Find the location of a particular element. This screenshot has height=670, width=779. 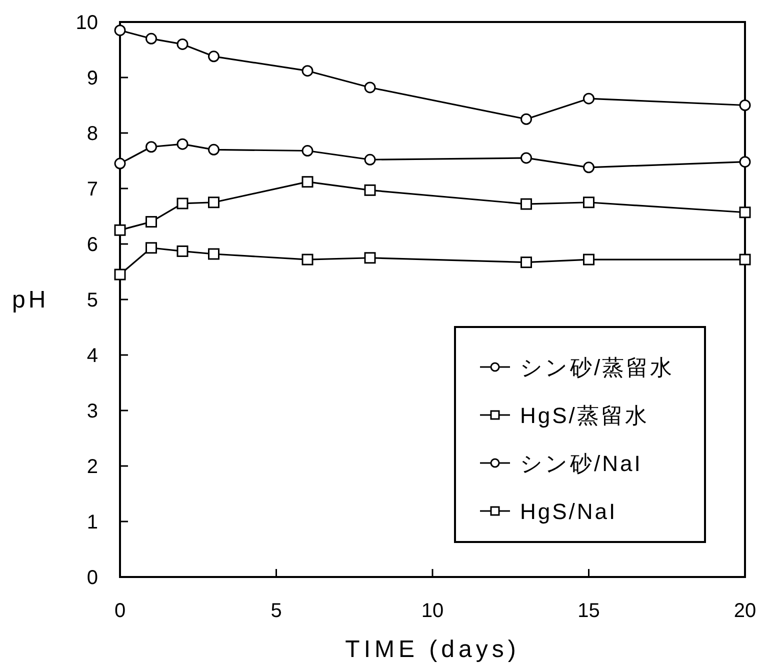

legend-label: HgS/蒸留水 is located at coordinates (584, 415).